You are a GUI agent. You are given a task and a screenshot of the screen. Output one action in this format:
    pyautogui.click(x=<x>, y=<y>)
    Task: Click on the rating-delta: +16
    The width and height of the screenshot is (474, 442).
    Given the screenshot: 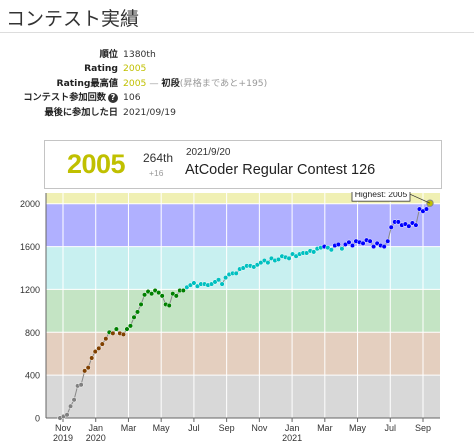 What is the action you would take?
    pyautogui.click(x=156, y=173)
    